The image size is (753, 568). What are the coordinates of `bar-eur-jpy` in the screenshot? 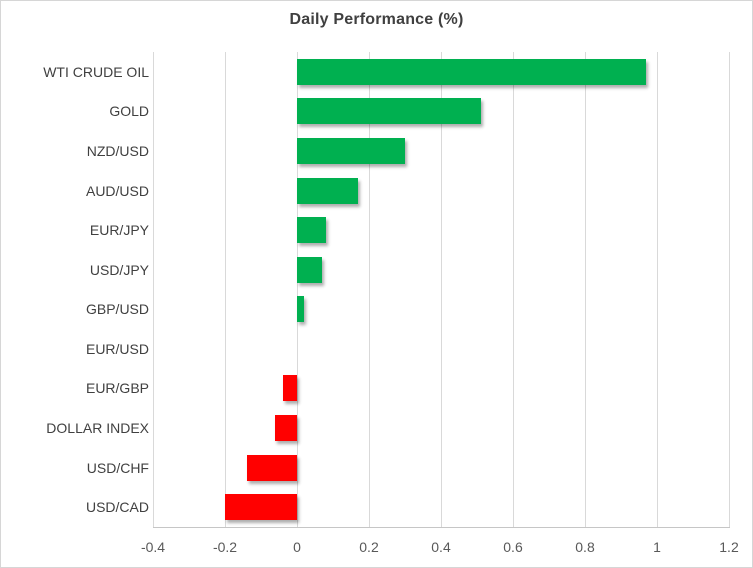 It's located at (311, 230).